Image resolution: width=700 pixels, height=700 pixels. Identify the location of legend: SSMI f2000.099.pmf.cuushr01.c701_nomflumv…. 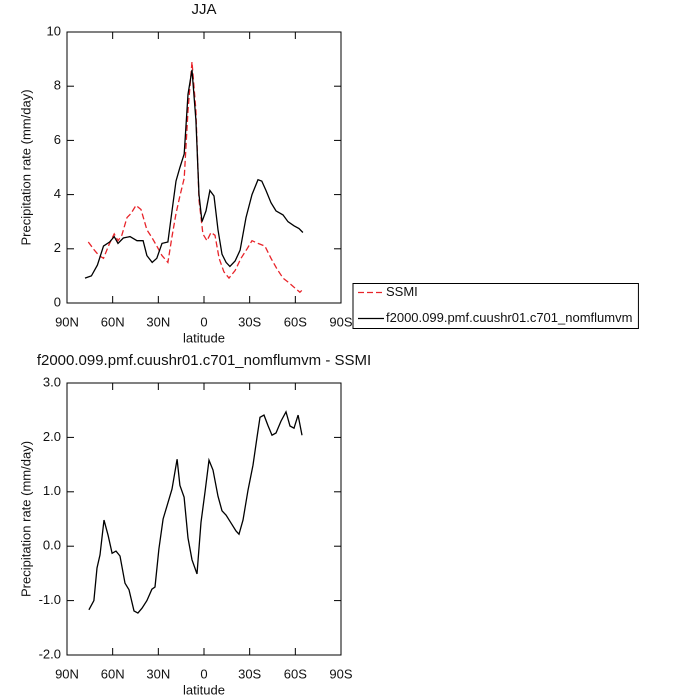
(495, 306).